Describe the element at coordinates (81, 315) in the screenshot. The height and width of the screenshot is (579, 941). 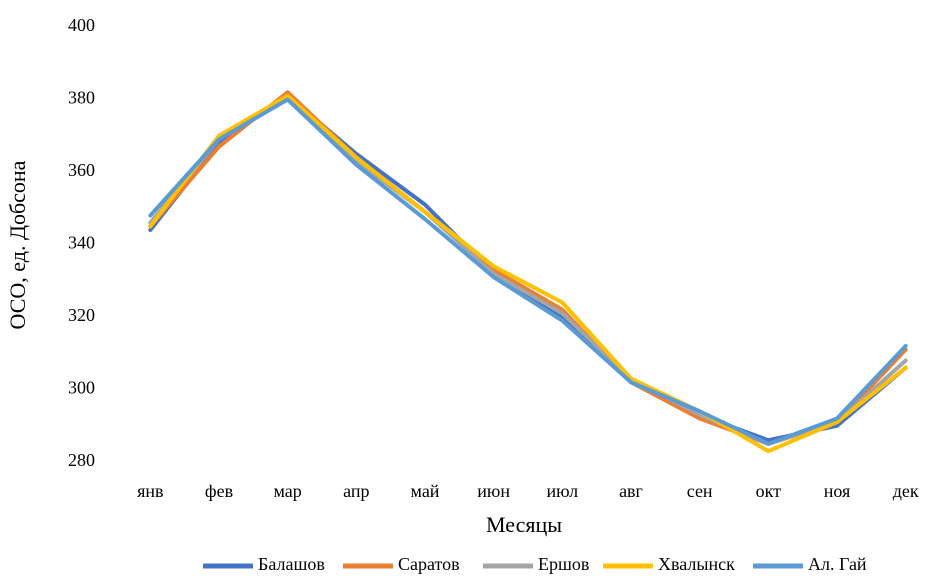
I see `y-tick-label: 320` at that location.